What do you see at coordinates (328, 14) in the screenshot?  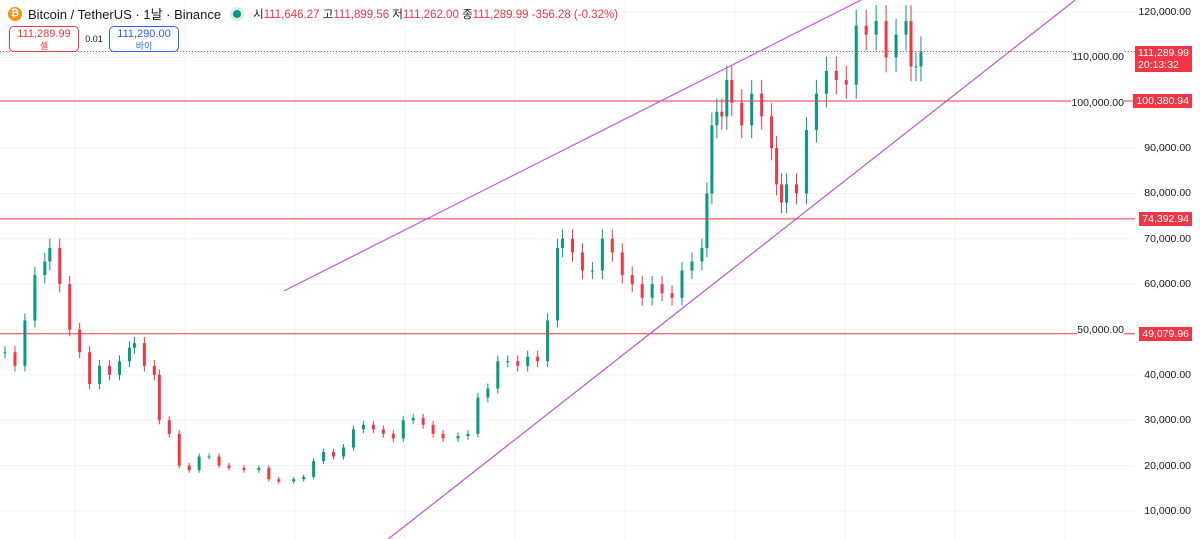 I see `high-label: 고` at bounding box center [328, 14].